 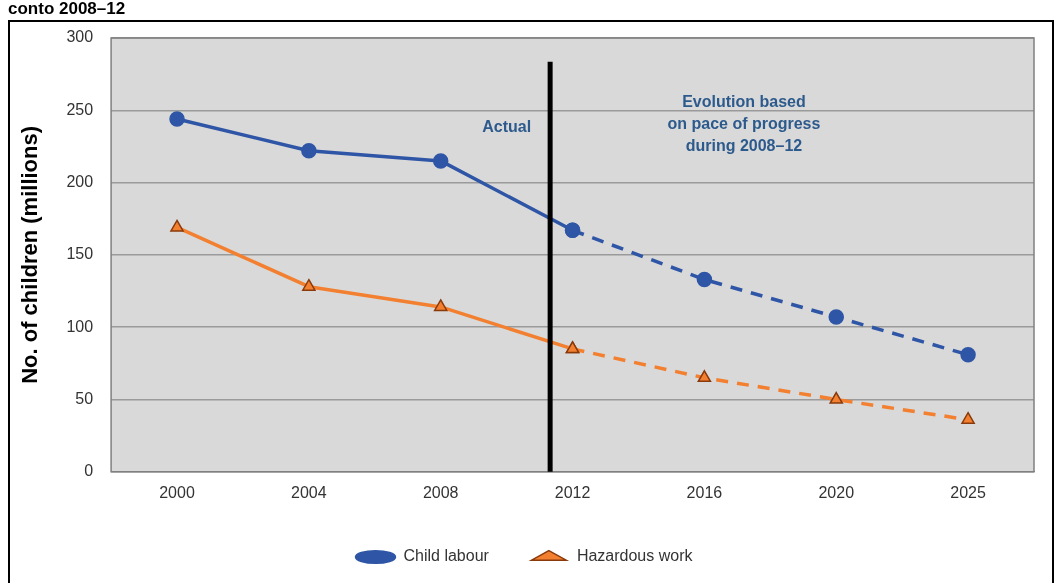 I want to click on x-tick-label: 2012, so click(x=572, y=492).